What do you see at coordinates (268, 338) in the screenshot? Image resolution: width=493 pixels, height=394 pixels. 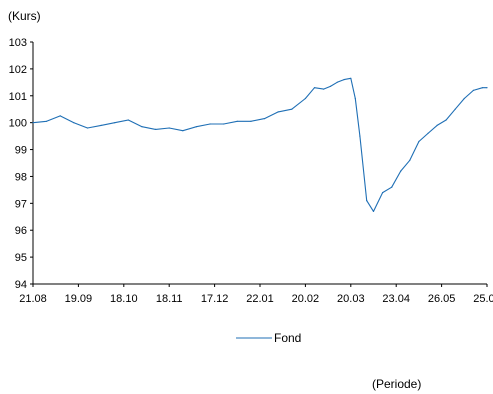 I see `legend: Fond` at bounding box center [268, 338].